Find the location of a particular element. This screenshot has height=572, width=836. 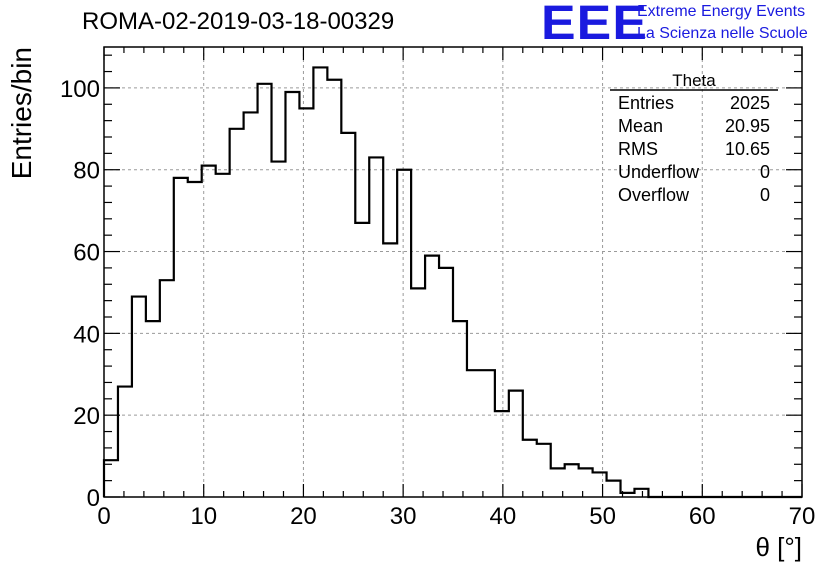

y-tick-label: 0 is located at coordinates (93, 498).